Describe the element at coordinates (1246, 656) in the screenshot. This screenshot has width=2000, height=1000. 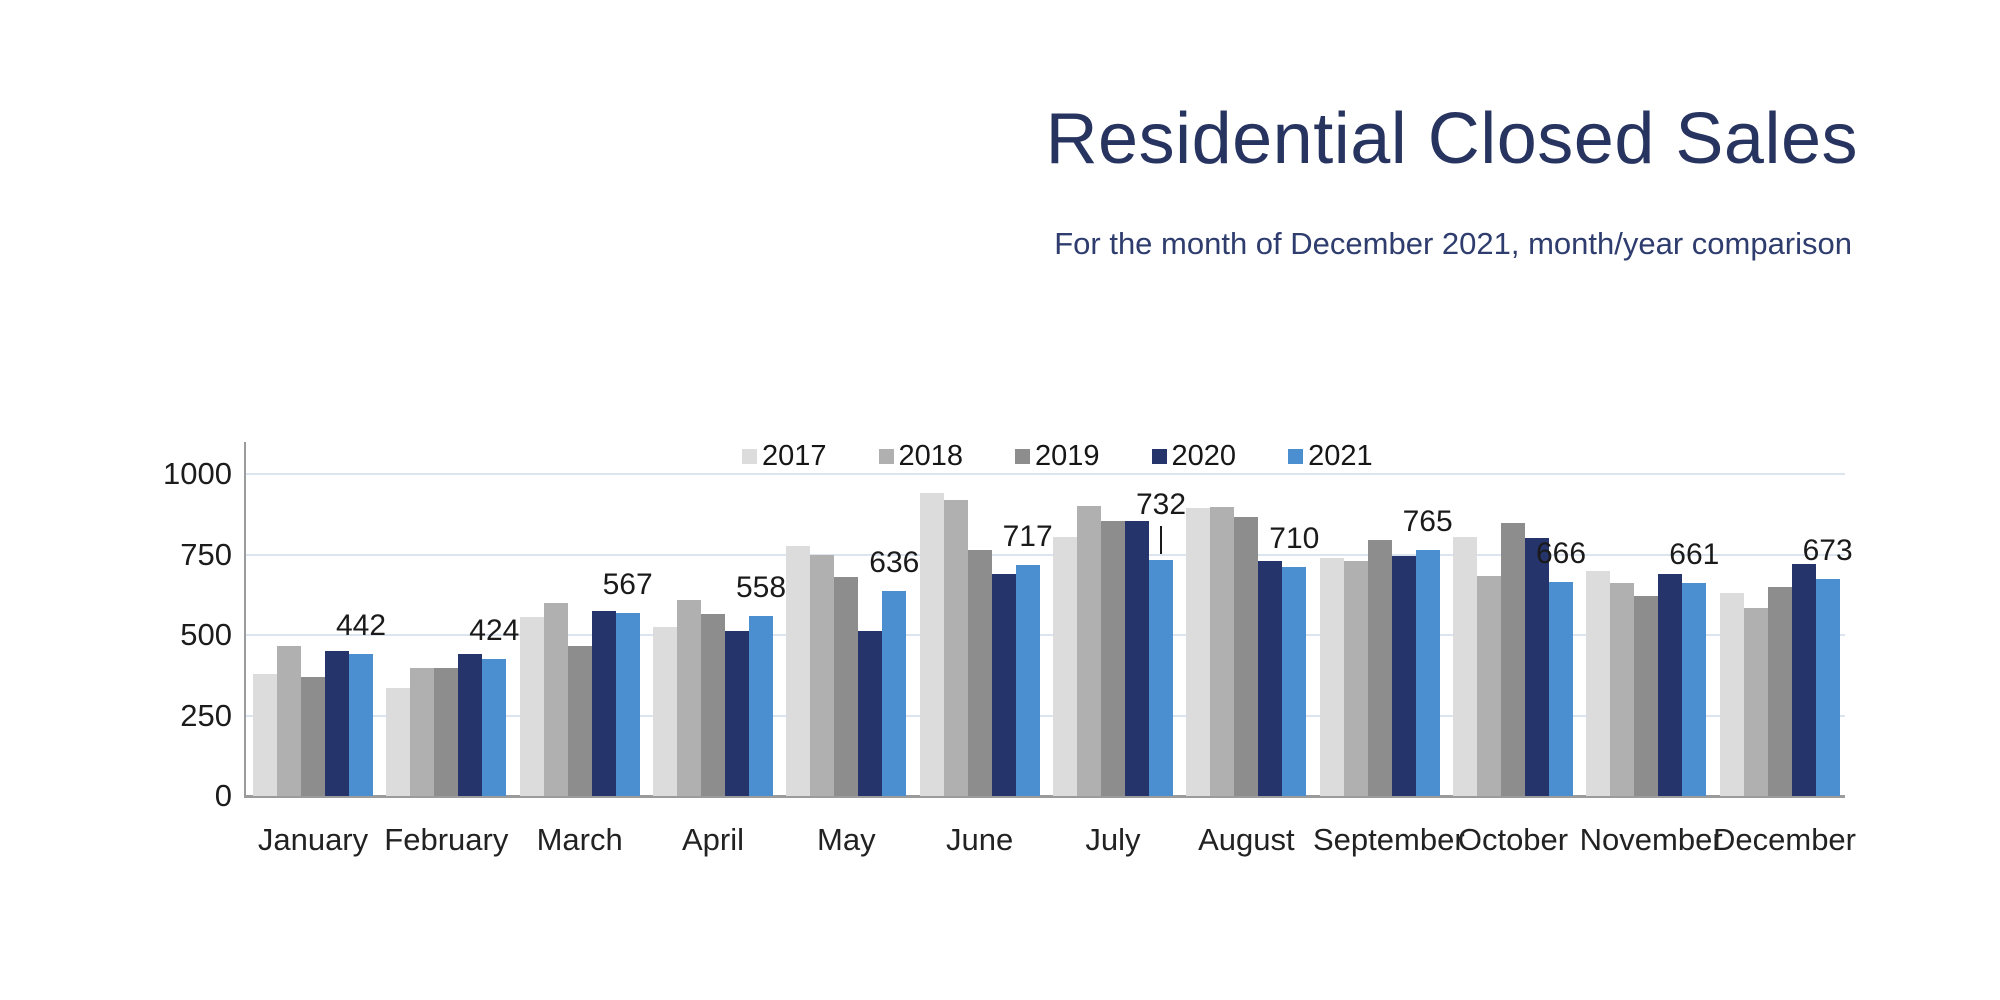
I see `bar-2019-august` at that location.